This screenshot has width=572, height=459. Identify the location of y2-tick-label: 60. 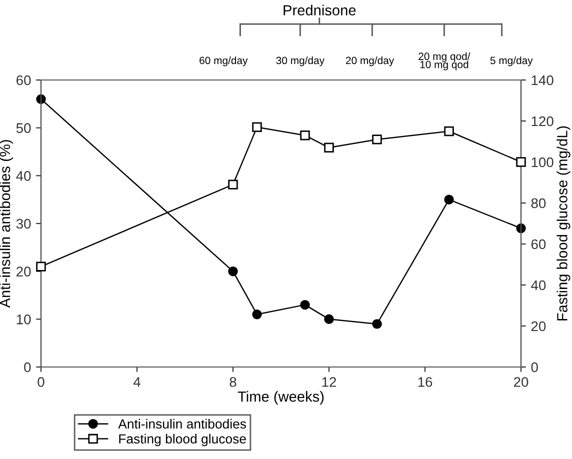
(538, 244).